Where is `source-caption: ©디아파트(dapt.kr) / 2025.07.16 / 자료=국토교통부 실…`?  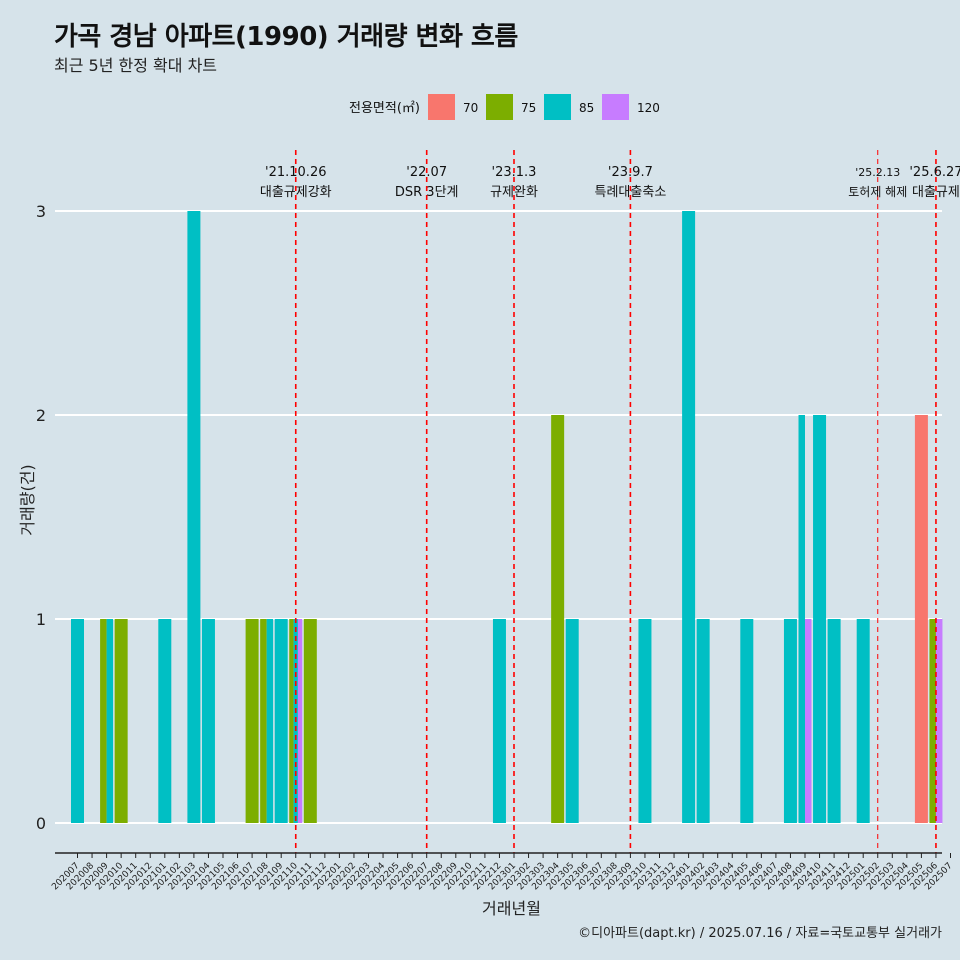
source-caption: ©디아파트(dapt.kr) / 2025.07.16 / 자료=국토교통부 실… is located at coordinates (760, 933).